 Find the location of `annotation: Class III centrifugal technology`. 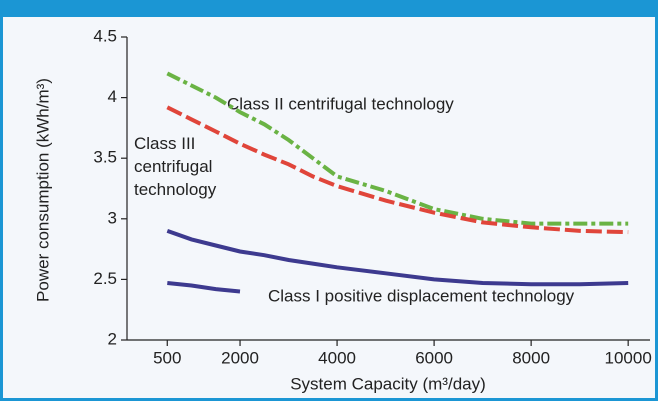

annotation: Class III centrifugal technology is located at coordinates (175, 166).